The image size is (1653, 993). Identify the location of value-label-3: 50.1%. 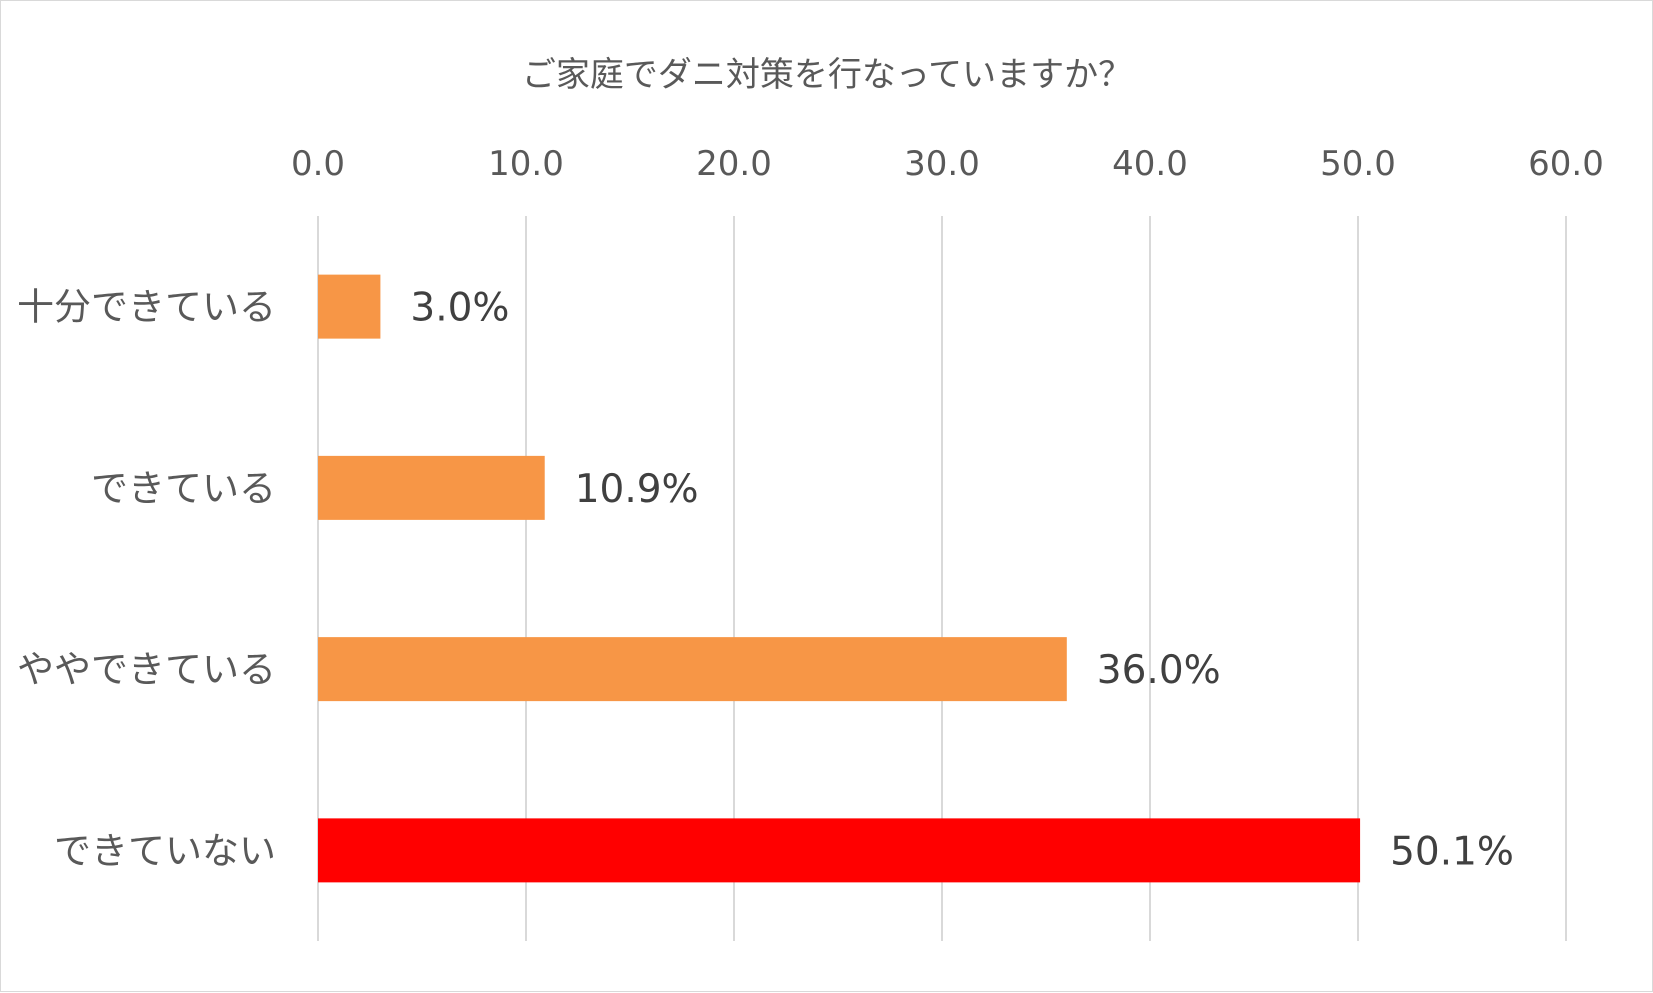
(1452, 851).